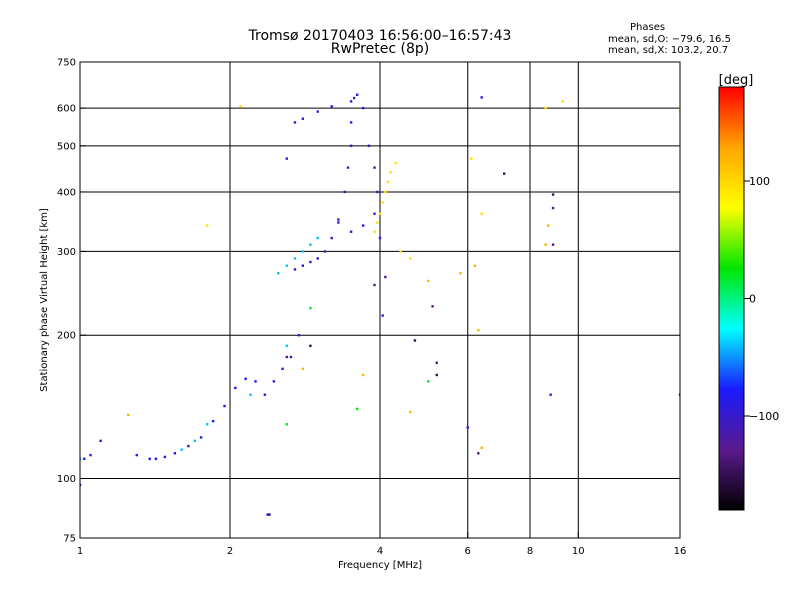 This screenshot has height=600, width=800. What do you see at coordinates (530, 551) in the screenshot?
I see `x-tick-label: 8` at bounding box center [530, 551].